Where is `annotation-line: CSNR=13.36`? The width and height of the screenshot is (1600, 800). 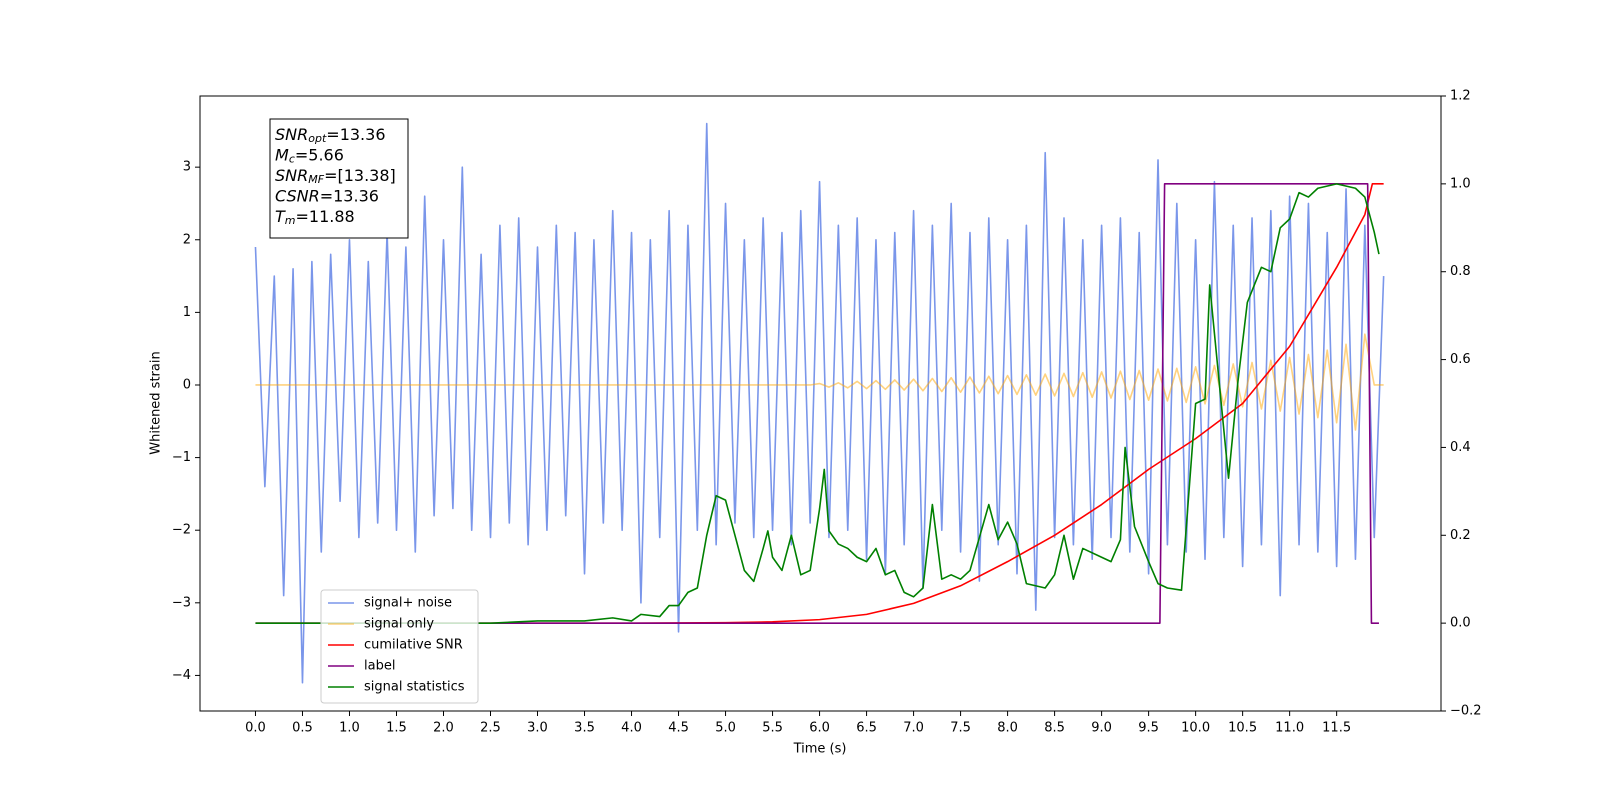 annotation-line: CSNR=13.36 is located at coordinates (327, 195).